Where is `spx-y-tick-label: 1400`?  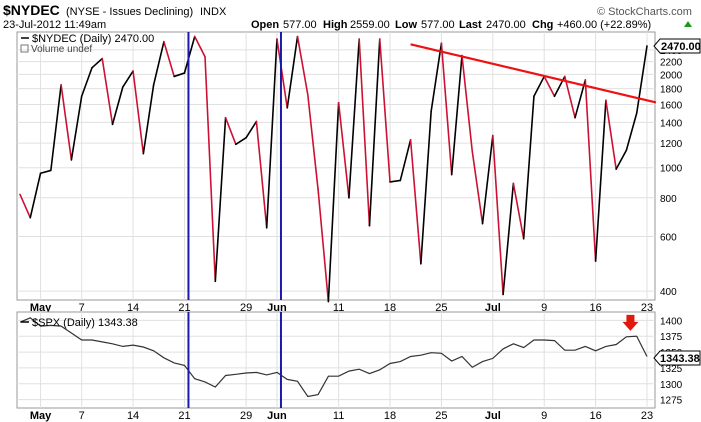
spx-y-tick-label: 1400 is located at coordinates (671, 321).